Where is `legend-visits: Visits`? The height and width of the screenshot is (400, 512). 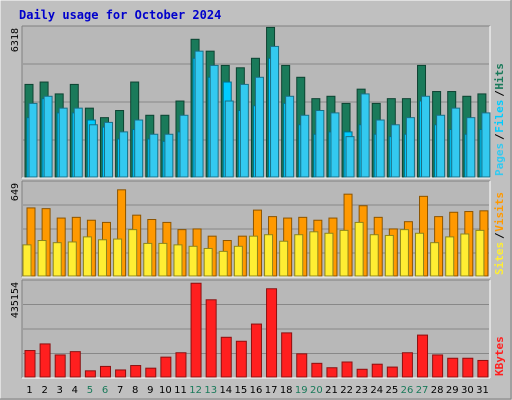 legend-visits: Visits is located at coordinates (499, 212).